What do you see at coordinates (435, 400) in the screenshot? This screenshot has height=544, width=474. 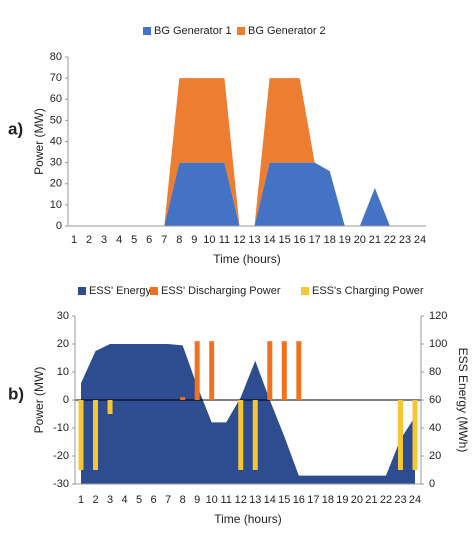 I see `y2-tick-label: 60` at bounding box center [435, 400].